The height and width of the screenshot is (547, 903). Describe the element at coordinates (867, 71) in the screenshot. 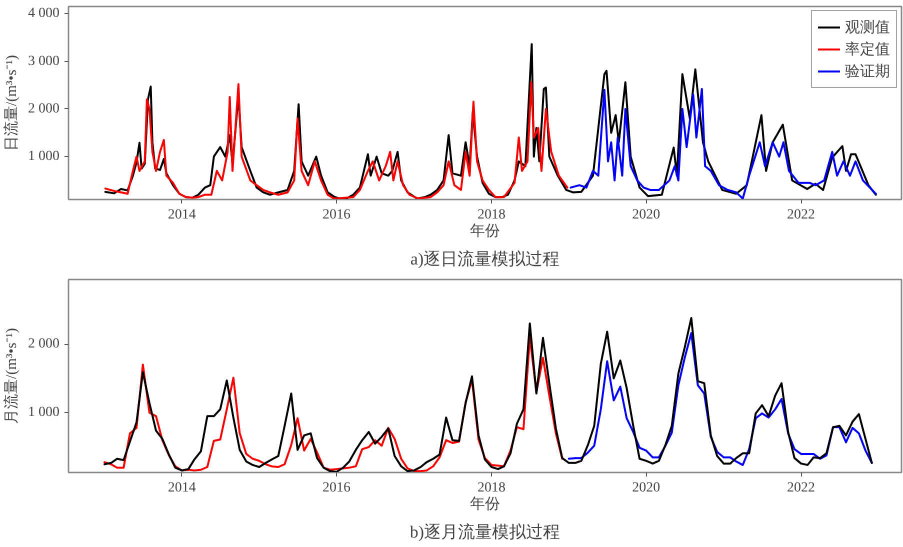

I see `legend-label: 验证期` at that location.